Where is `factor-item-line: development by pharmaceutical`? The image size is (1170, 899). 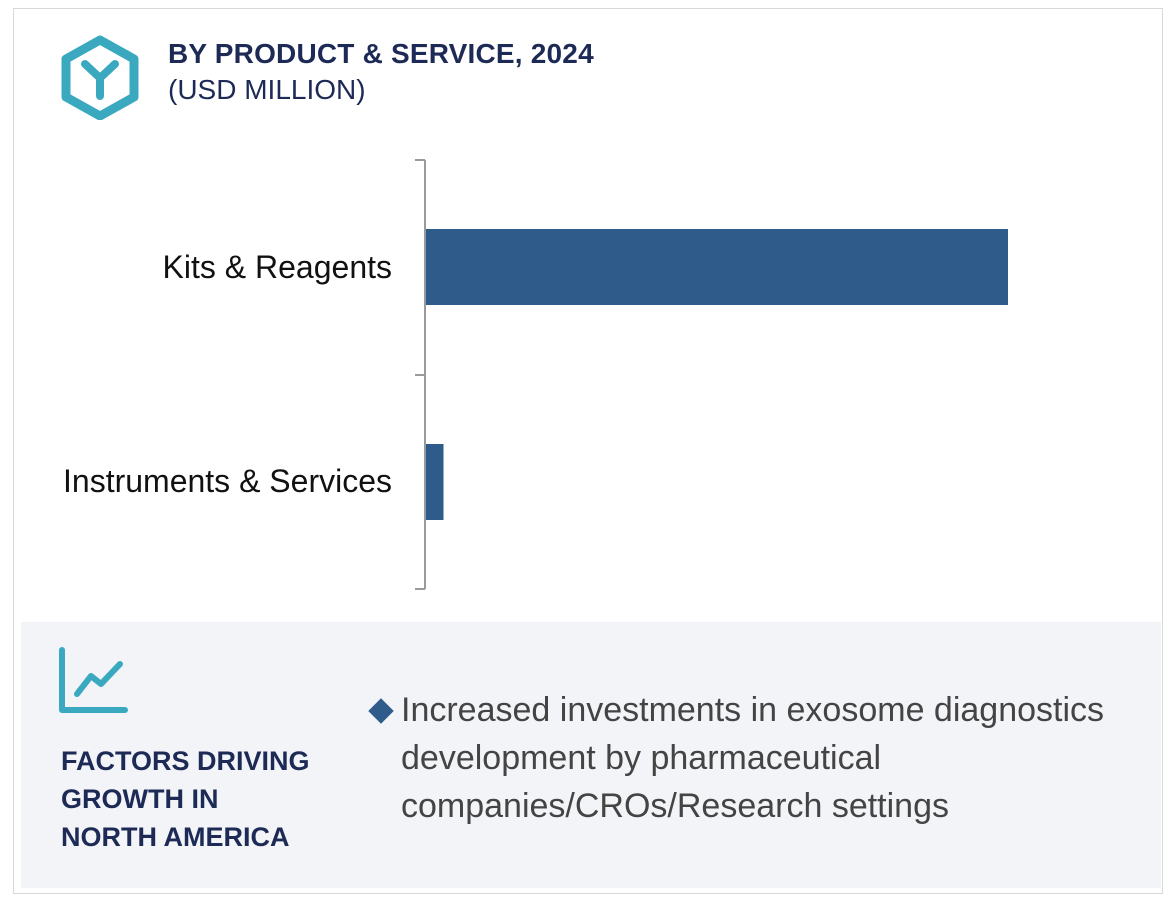 factor-item-line: development by pharmaceutical is located at coordinates (641, 758).